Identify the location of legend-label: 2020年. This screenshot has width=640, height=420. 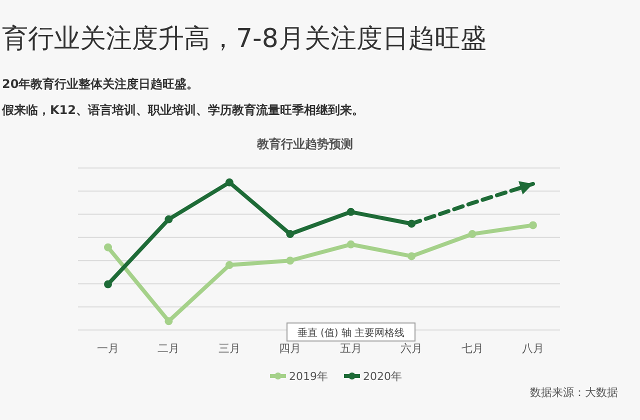
(382, 376).